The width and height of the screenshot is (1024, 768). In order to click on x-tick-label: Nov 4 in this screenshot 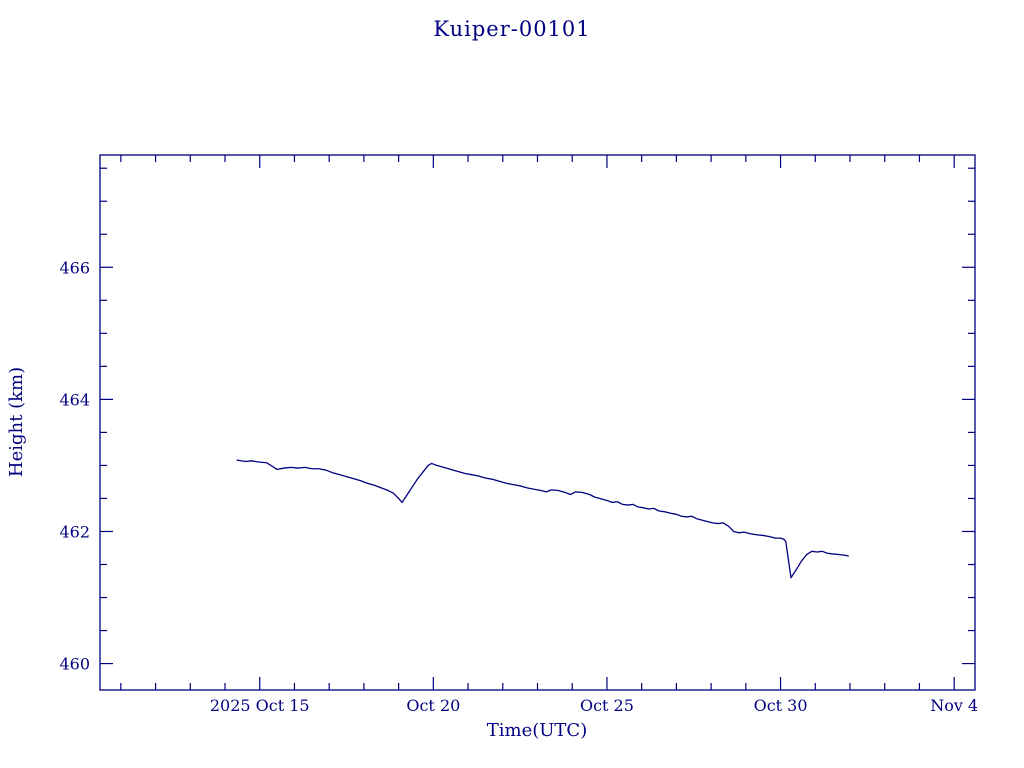, I will do `click(954, 705)`.